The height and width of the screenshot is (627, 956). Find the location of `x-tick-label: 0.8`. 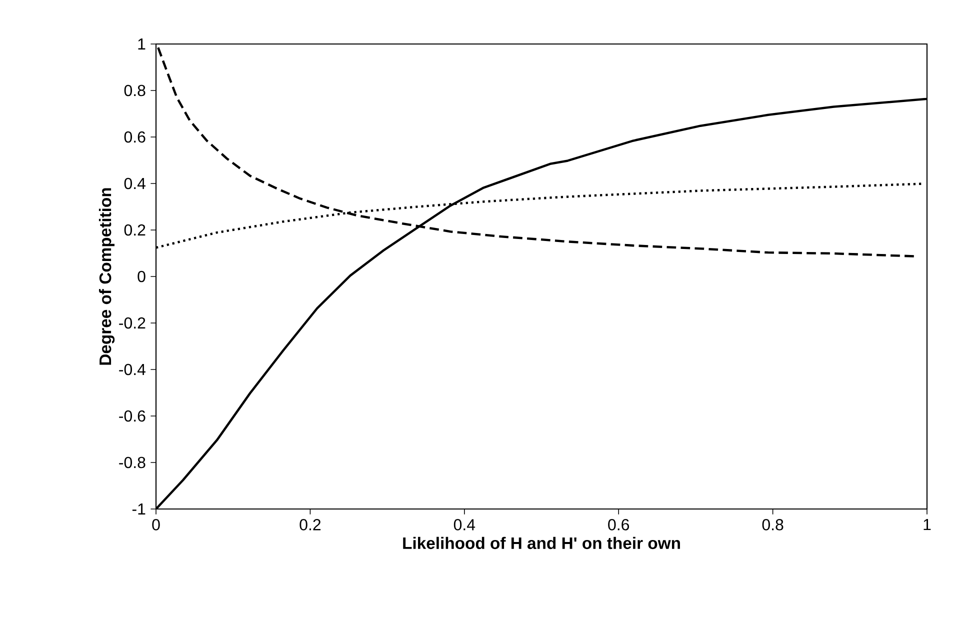

x-tick-label: 0.8 is located at coordinates (773, 524).